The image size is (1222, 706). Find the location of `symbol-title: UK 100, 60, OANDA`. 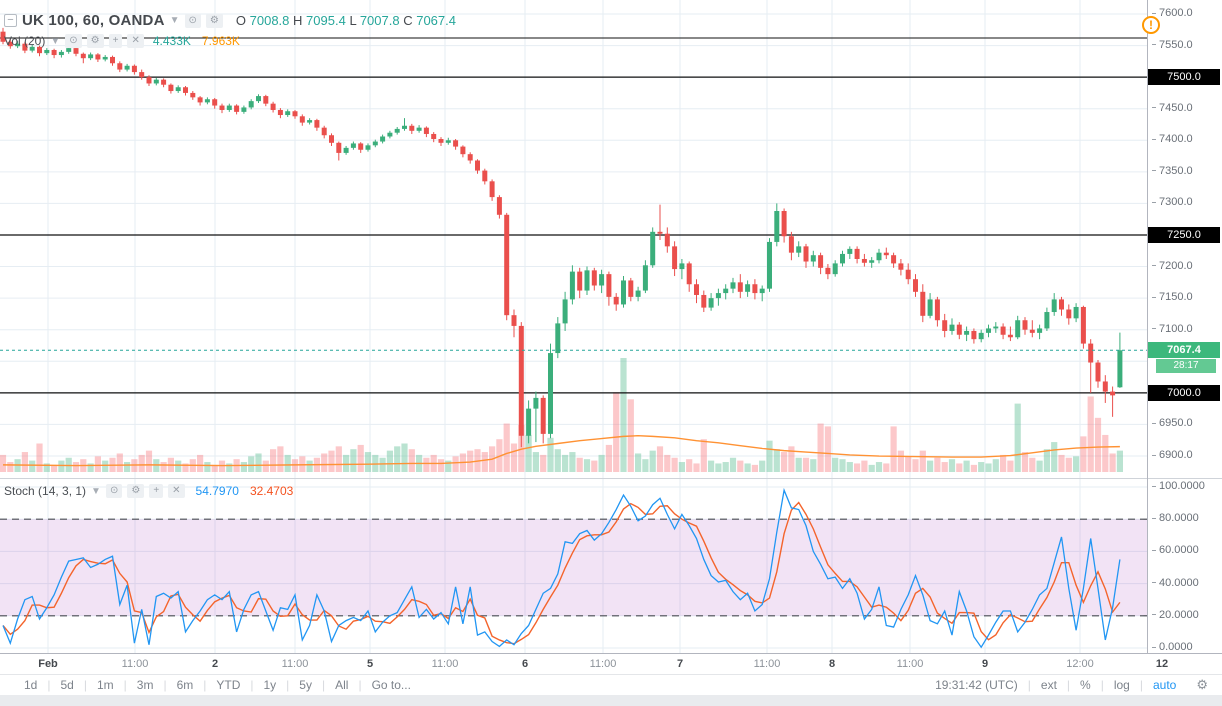

symbol-title: UK 100, 60, OANDA is located at coordinates (93, 20).